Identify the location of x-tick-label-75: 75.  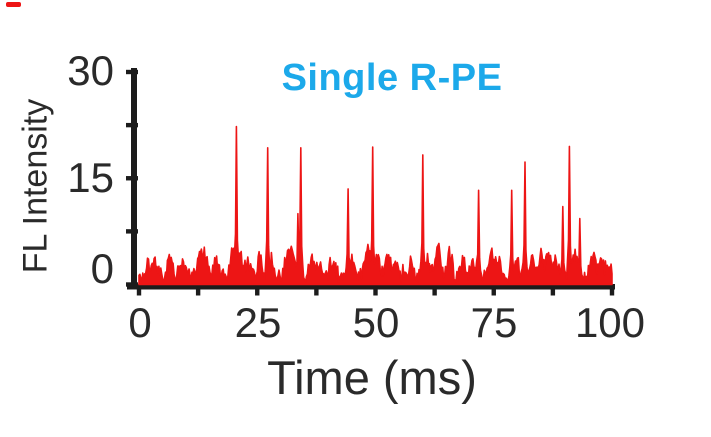
(494, 322).